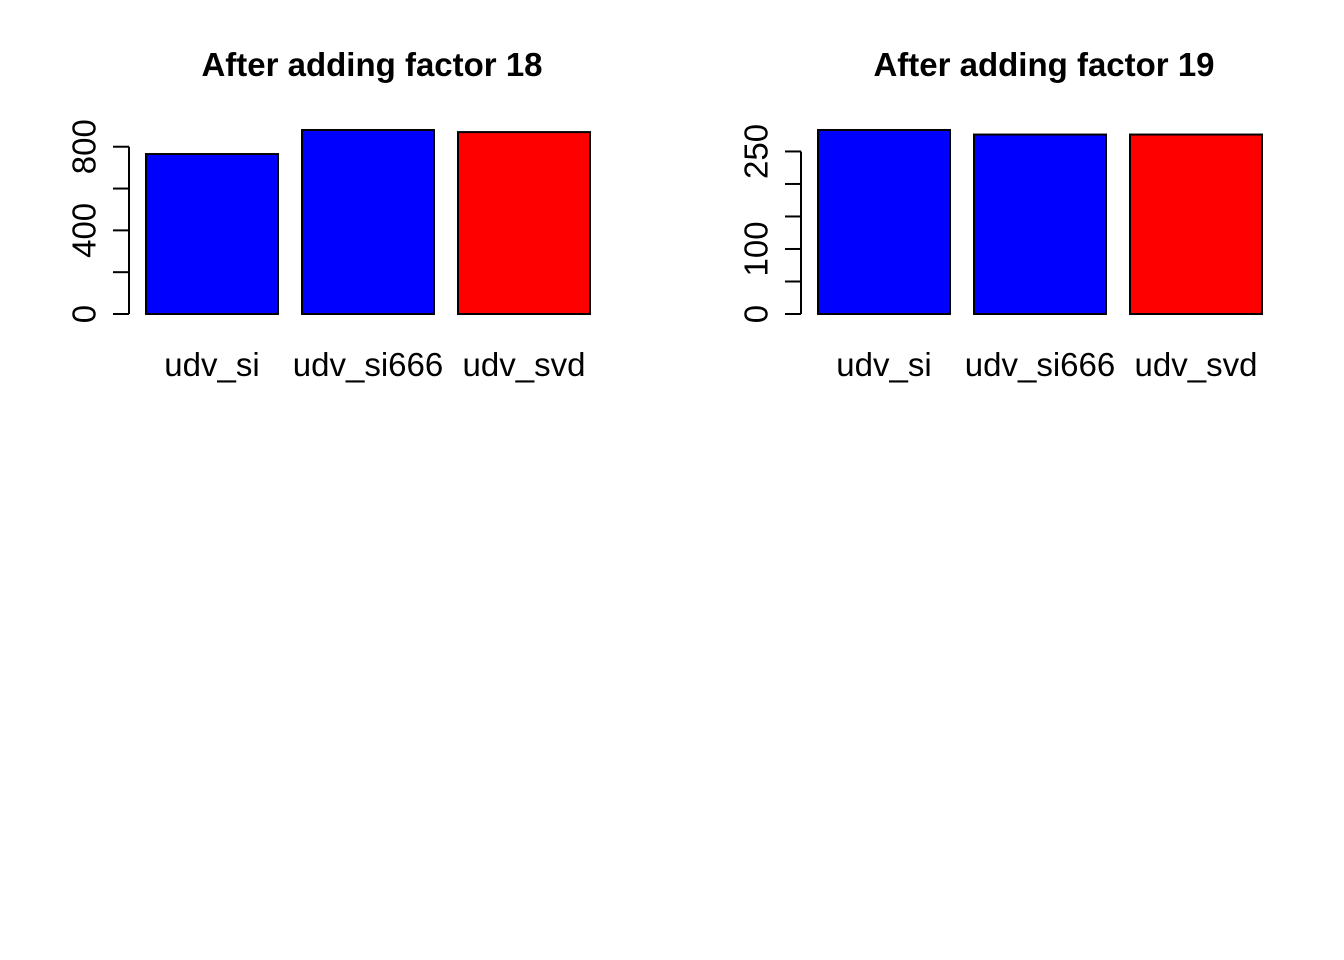 The height and width of the screenshot is (960, 1344). Describe the element at coordinates (84, 146) in the screenshot. I see `y-tick-label: 800` at that location.